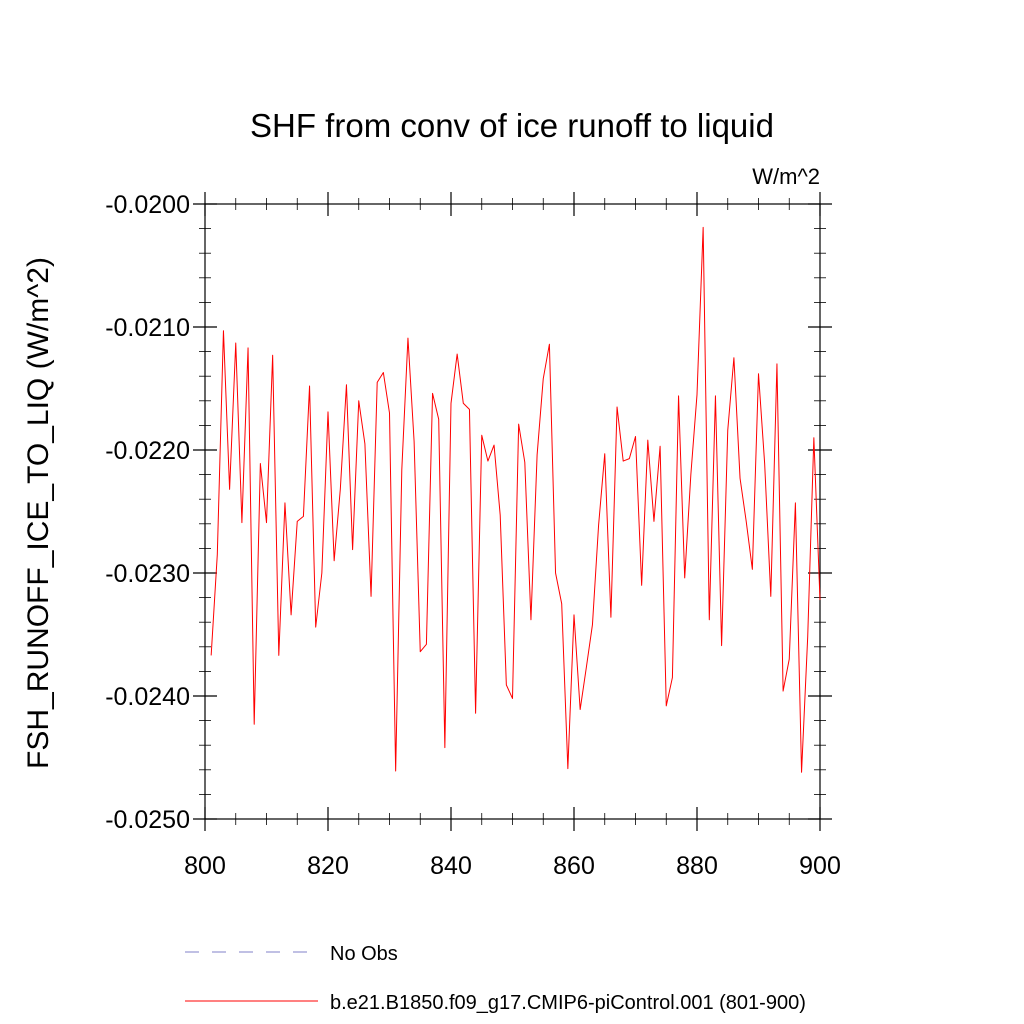  Describe the element at coordinates (786, 176) in the screenshot. I see `units-label: W/m^2` at that location.